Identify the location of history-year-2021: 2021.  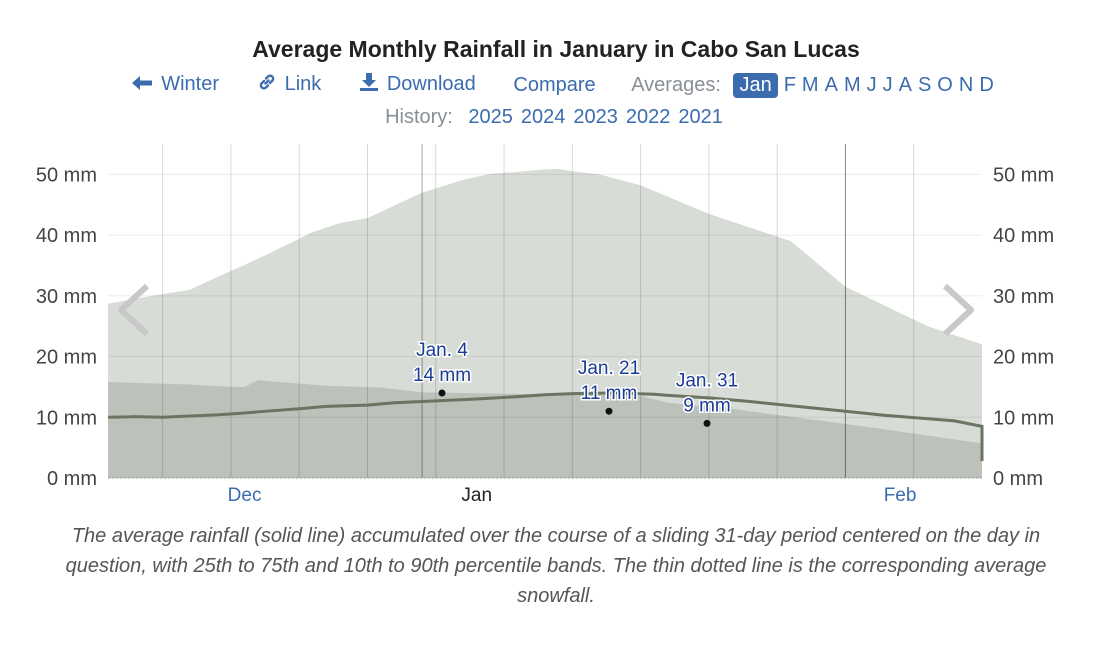
(700, 117).